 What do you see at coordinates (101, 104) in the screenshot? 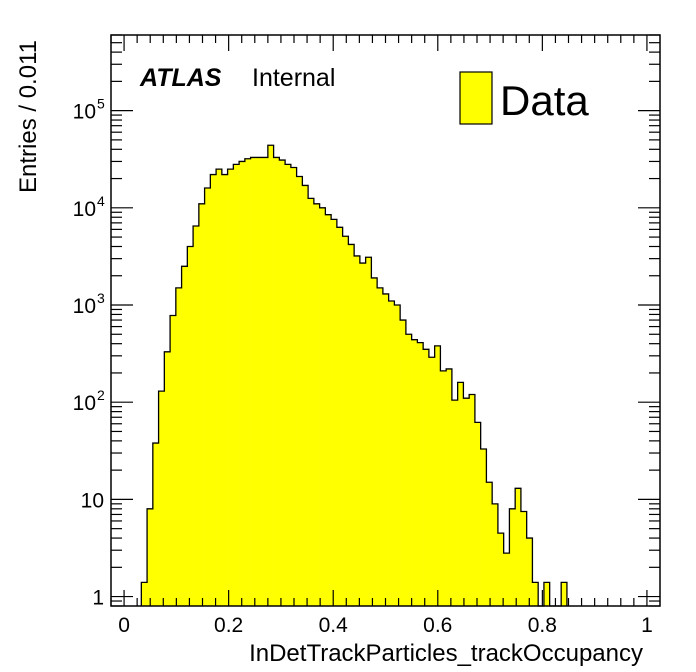
I see `y-tick-exponent: 5` at bounding box center [101, 104].